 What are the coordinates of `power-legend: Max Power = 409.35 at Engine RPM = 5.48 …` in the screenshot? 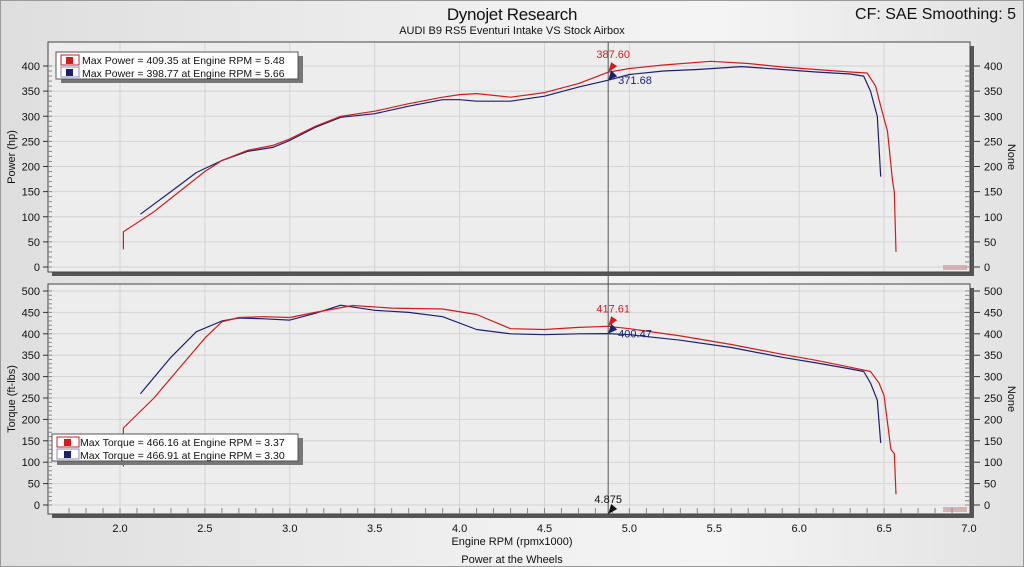 It's located at (179, 67).